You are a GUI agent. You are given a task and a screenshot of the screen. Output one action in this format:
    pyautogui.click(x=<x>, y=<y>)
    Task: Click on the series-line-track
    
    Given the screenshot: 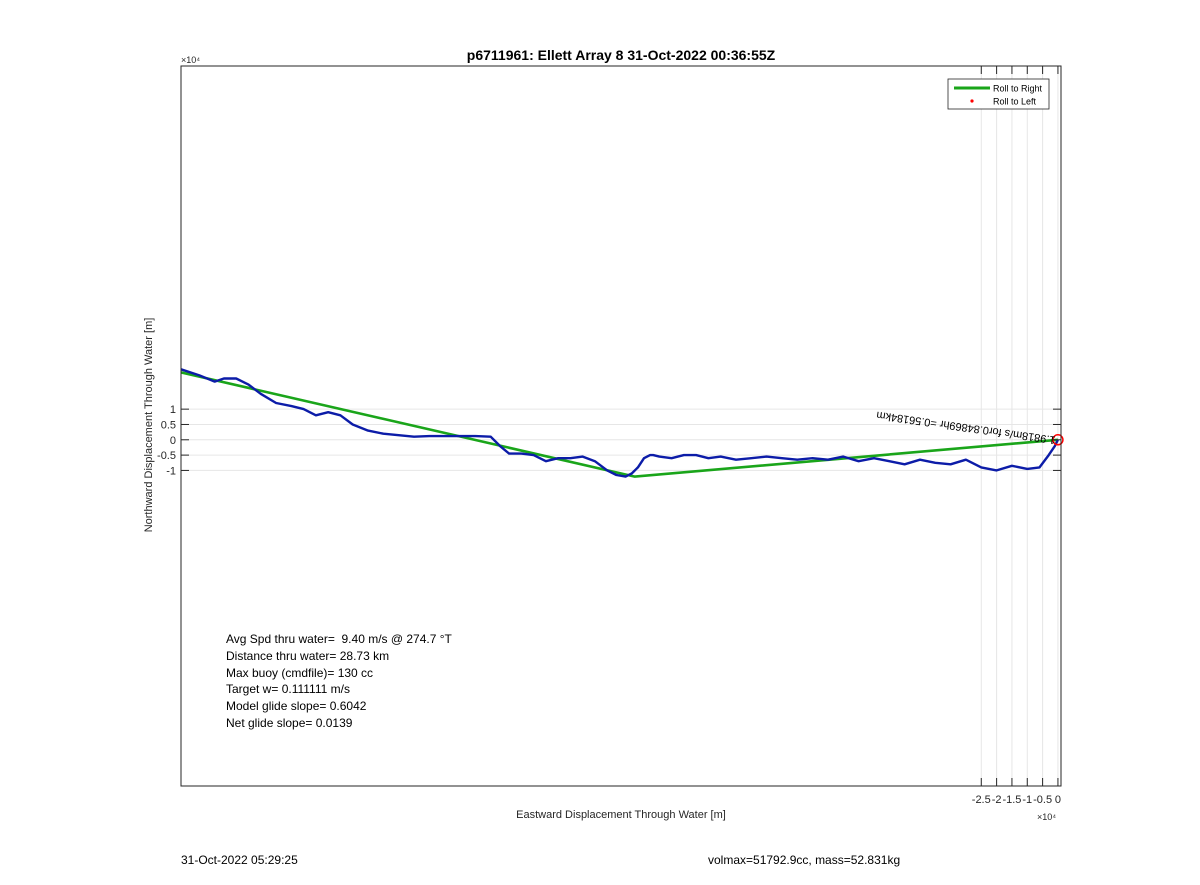 What is the action you would take?
    pyautogui.click(x=620, y=424)
    